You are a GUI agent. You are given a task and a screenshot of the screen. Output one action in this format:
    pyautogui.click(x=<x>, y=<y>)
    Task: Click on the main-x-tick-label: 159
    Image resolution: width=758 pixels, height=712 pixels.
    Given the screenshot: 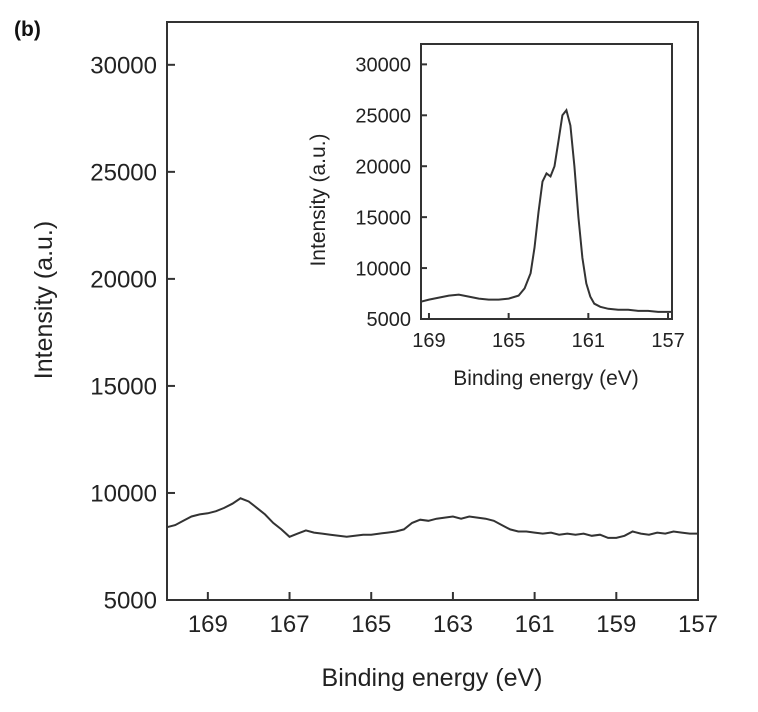 What is the action you would take?
    pyautogui.click(x=616, y=624)
    